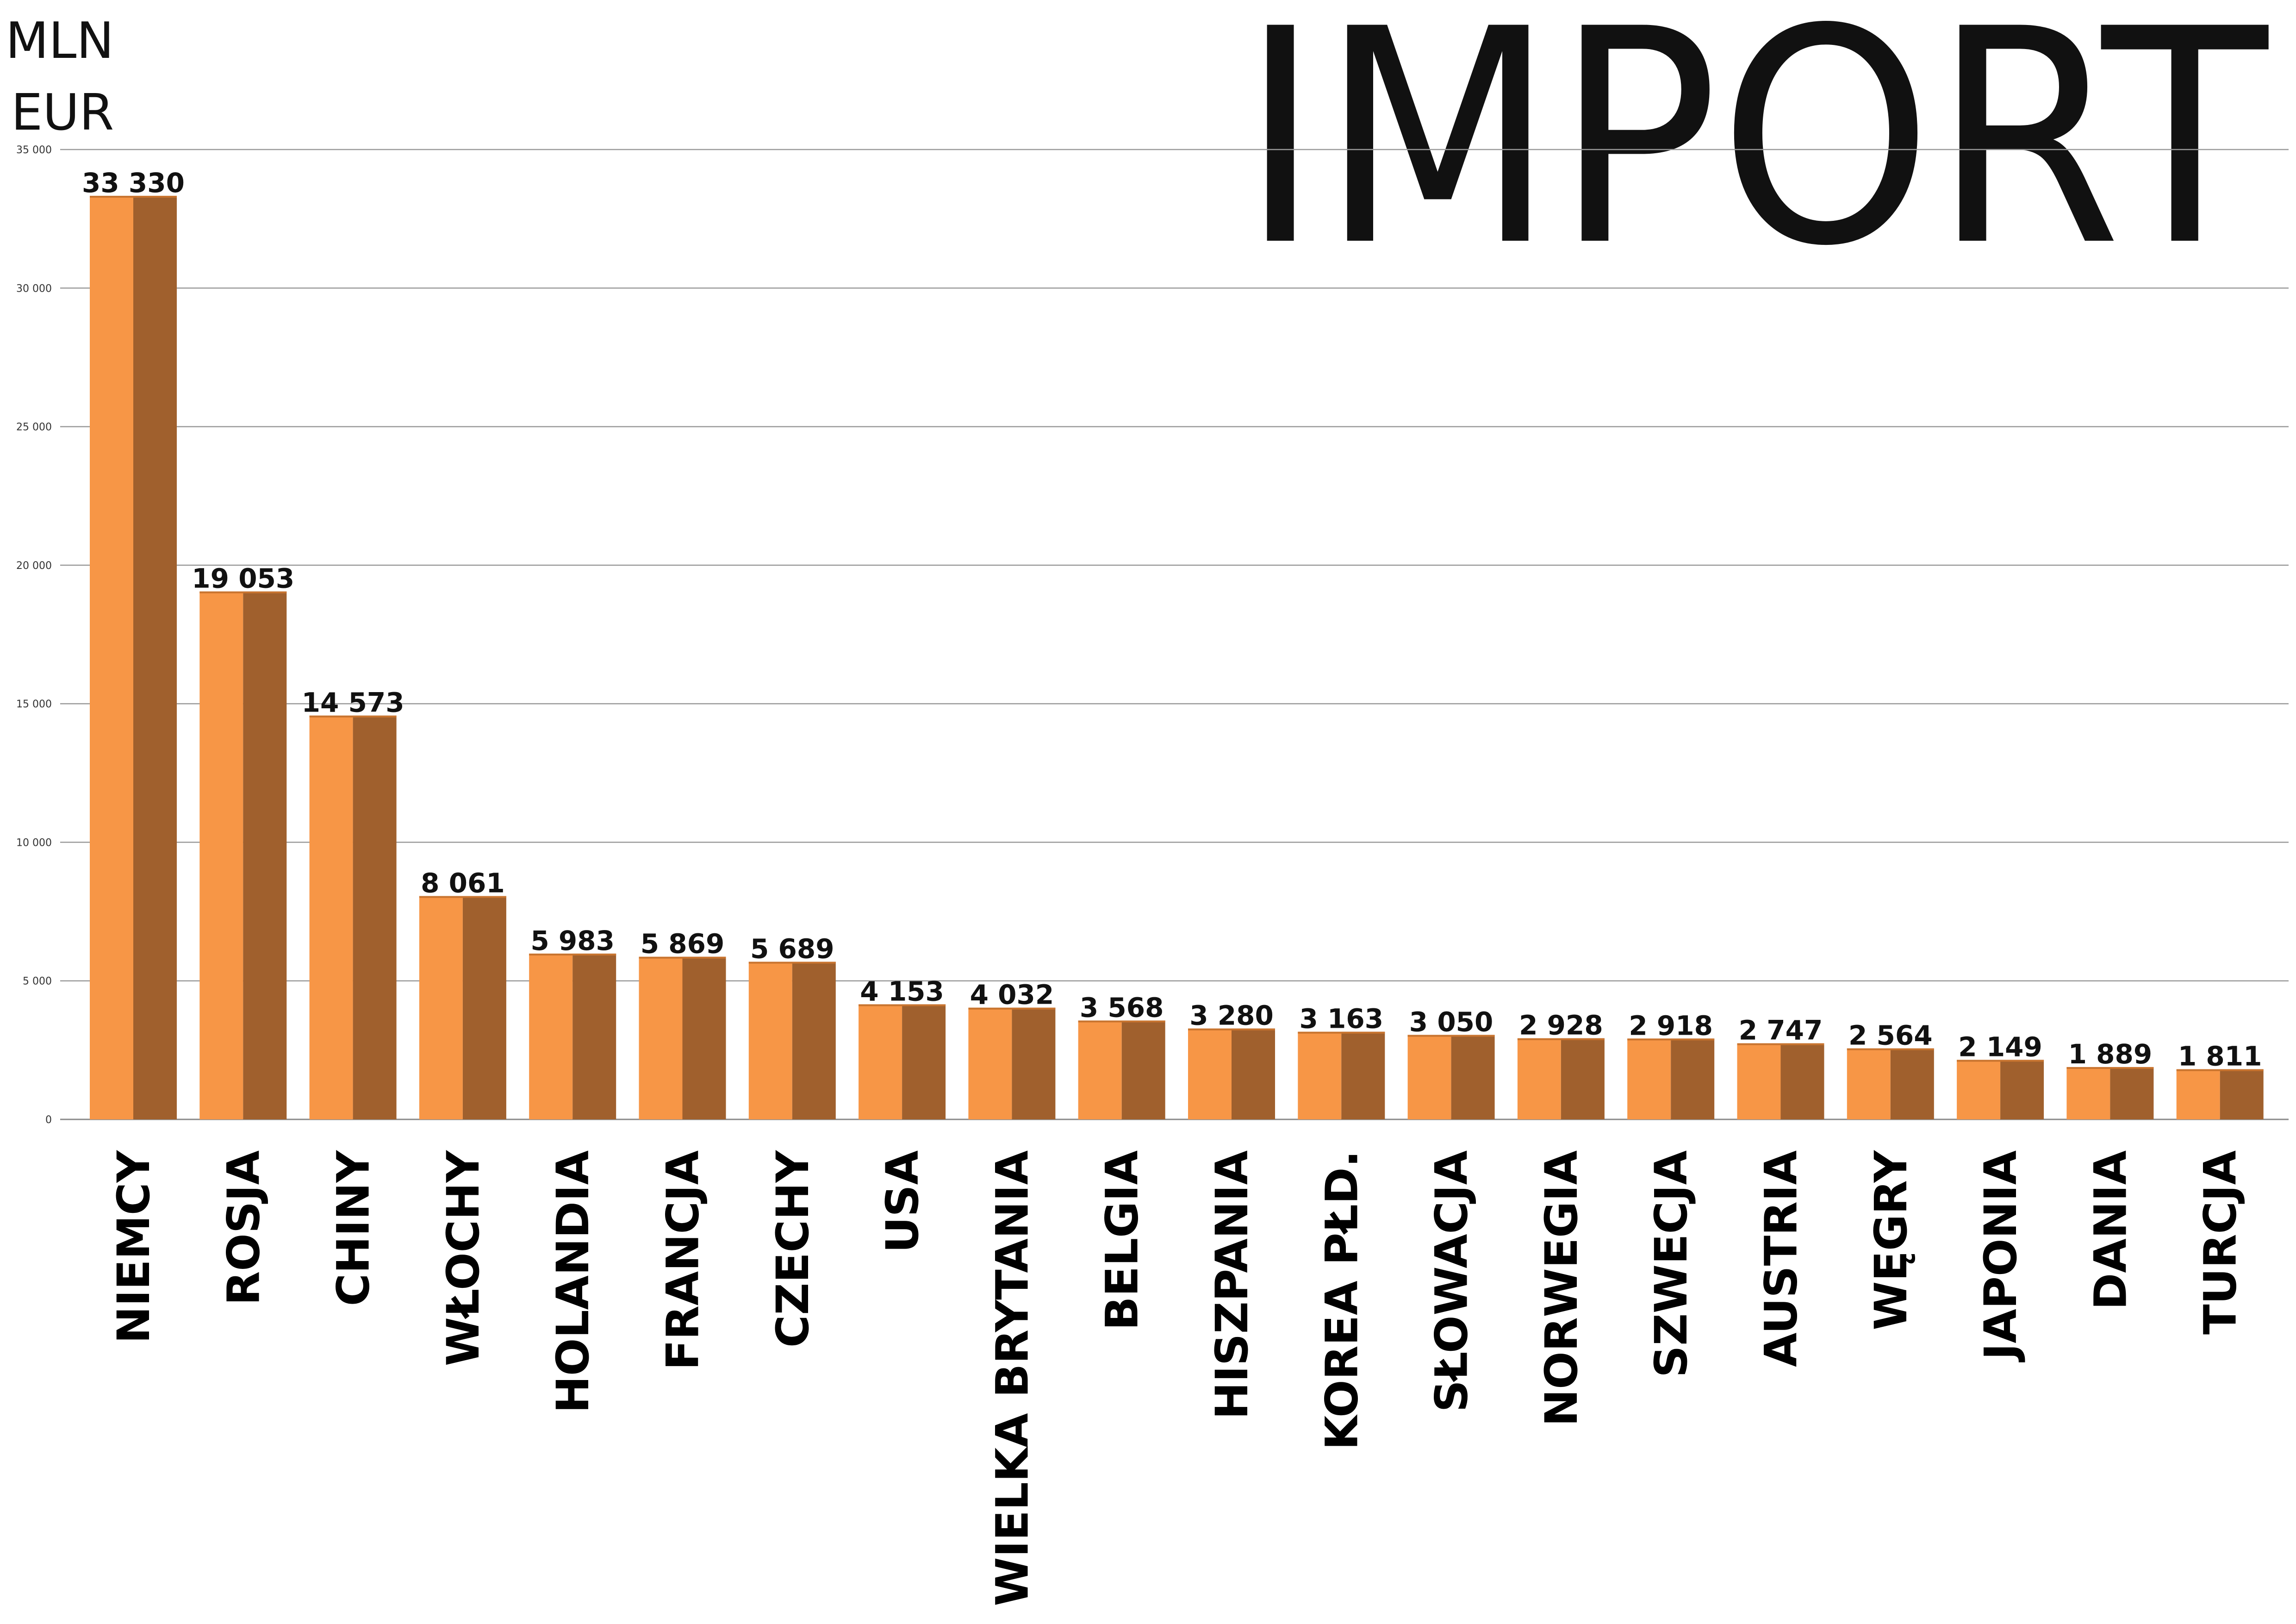 This screenshot has width=2296, height=1624. I want to click on category-label-czechy: CZECHY, so click(793, 1249).